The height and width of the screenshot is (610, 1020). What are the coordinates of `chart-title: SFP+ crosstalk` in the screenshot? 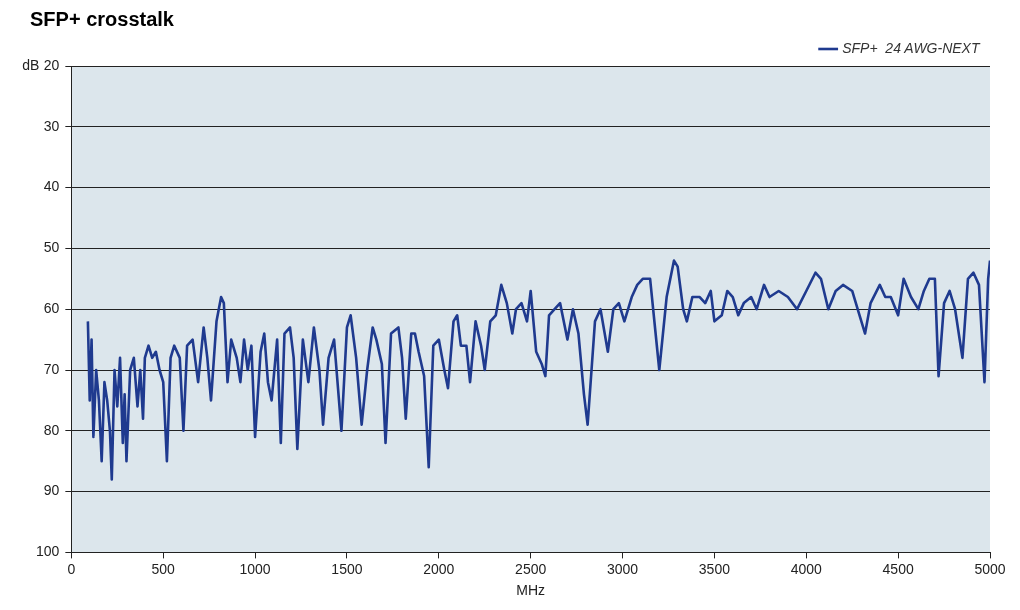 It's located at (102, 18).